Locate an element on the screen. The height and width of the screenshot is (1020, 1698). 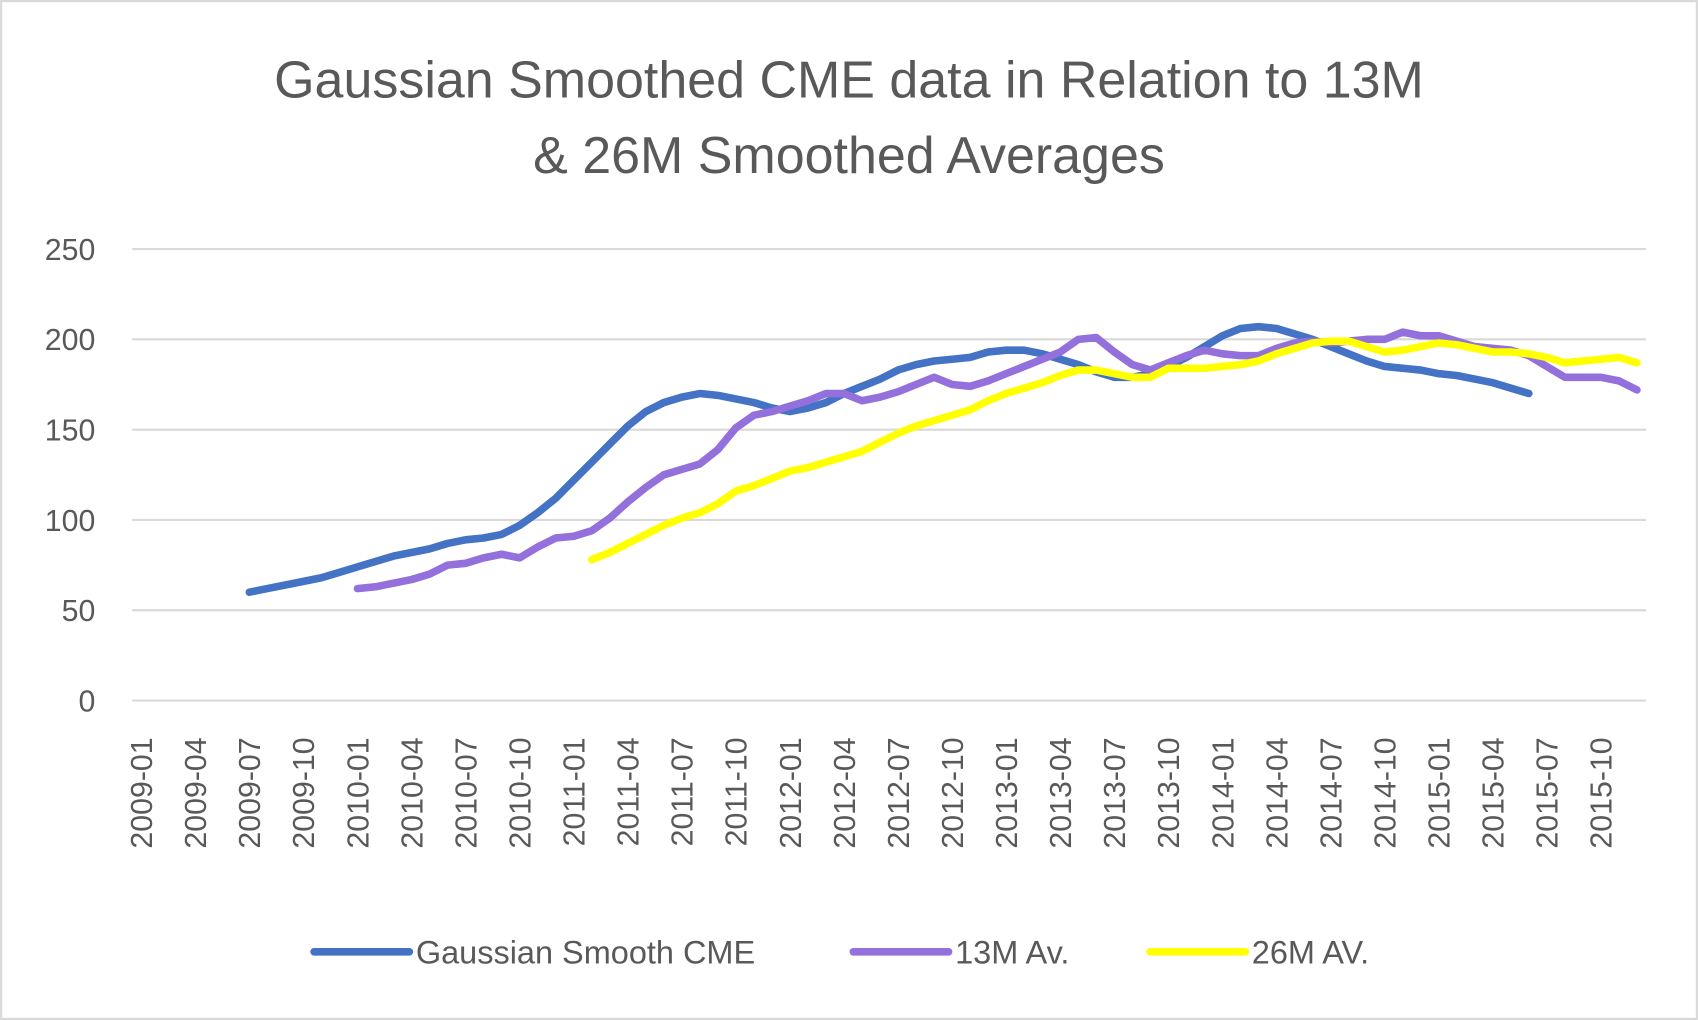
y-tick-label: 200 is located at coordinates (70, 340).